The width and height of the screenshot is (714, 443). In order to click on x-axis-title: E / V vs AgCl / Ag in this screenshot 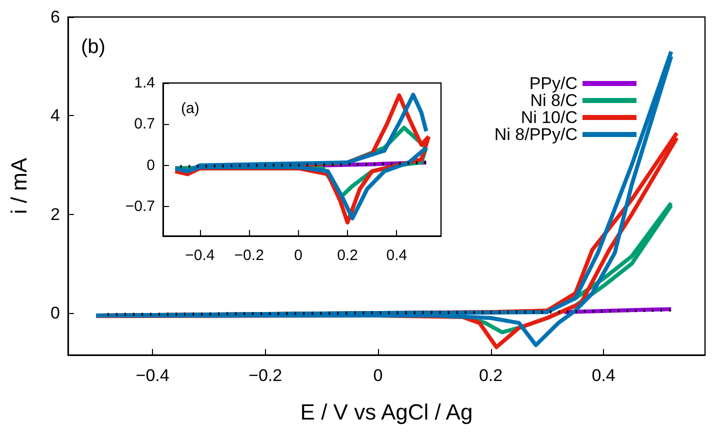, I will do `click(386, 412)`.